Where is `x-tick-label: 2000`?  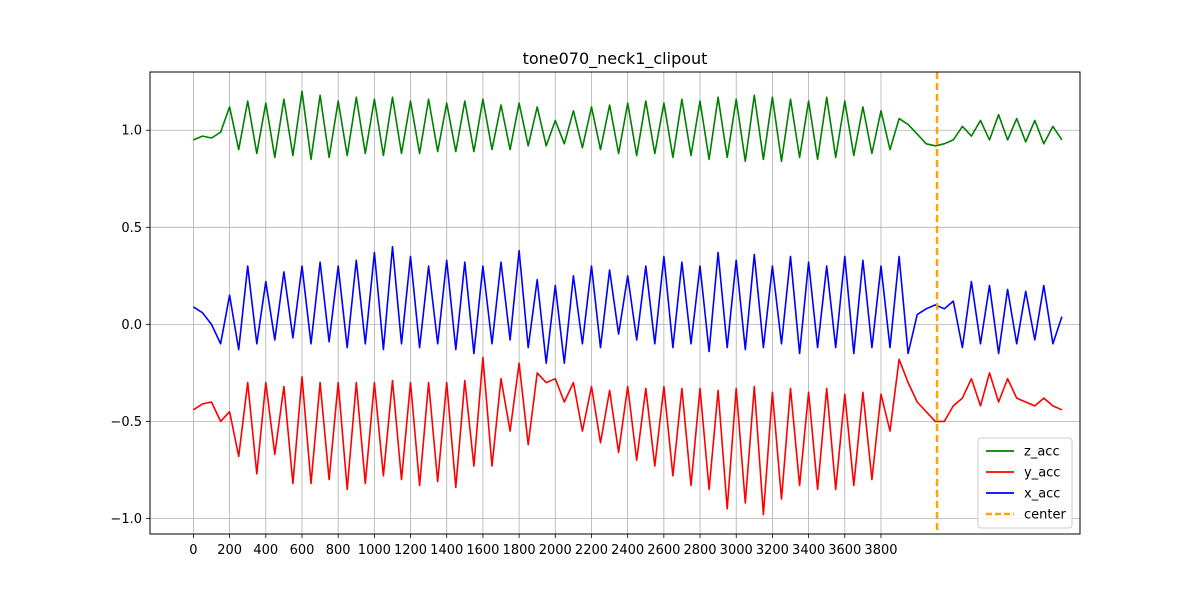 x-tick-label: 2000 is located at coordinates (555, 550).